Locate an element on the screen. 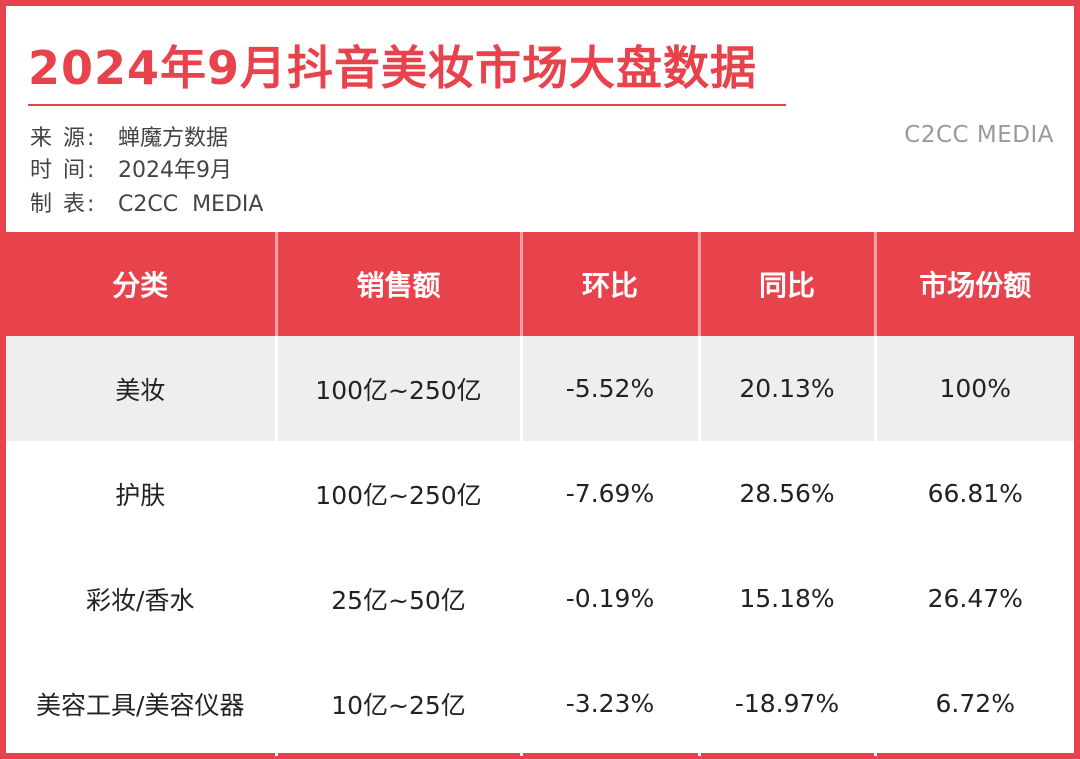 This screenshot has width=1080, height=759. cell-category: 护肤 is located at coordinates (140, 495).